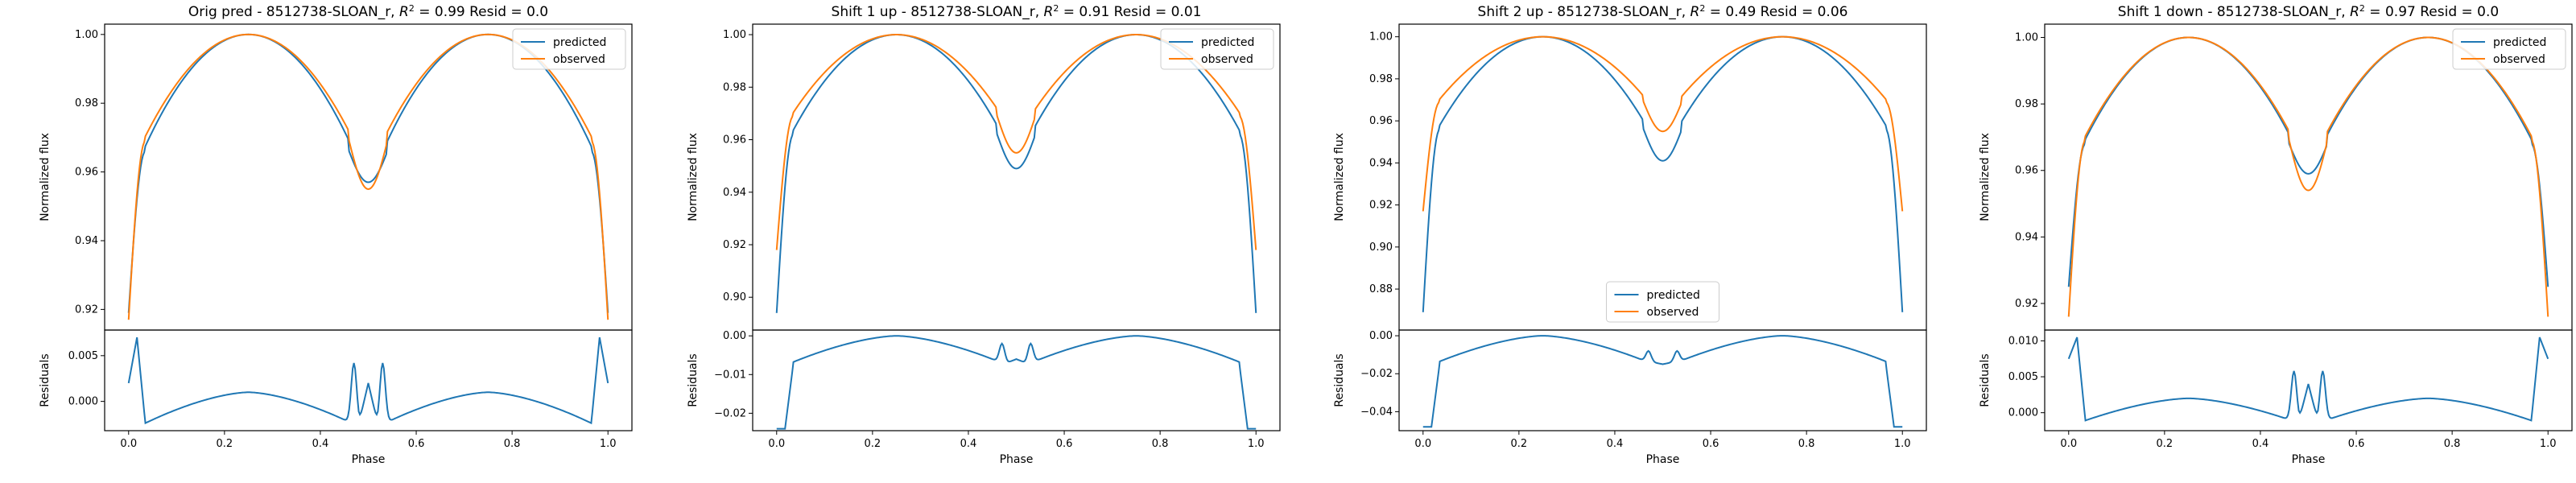  Describe the element at coordinates (1740, 12) in the screenshot. I see `chart-title-r2: 0.49` at that location.